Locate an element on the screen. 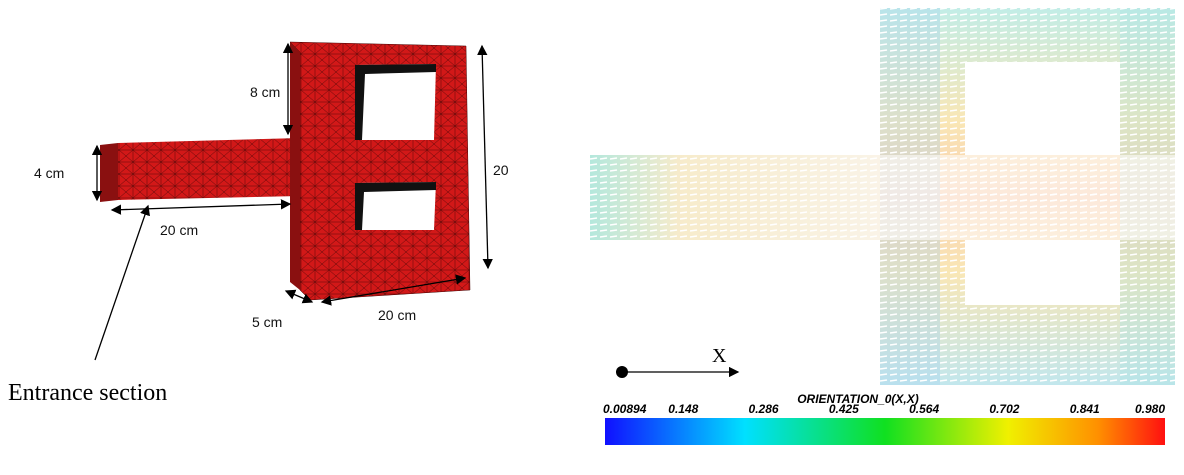  axis-indicator is located at coordinates (678, 372).